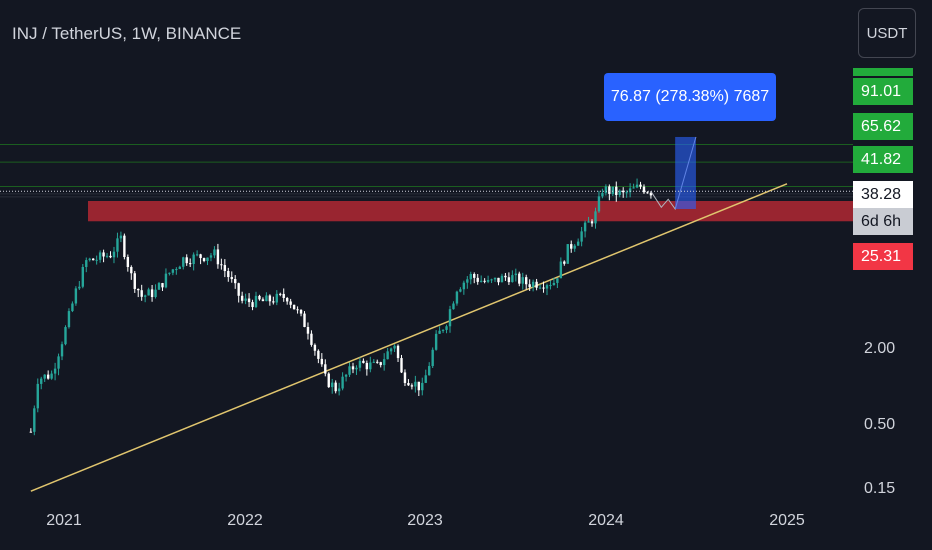 This screenshot has height=550, width=932. Describe the element at coordinates (883, 221) in the screenshot. I see `countdown-label: 6d 6h` at that location.